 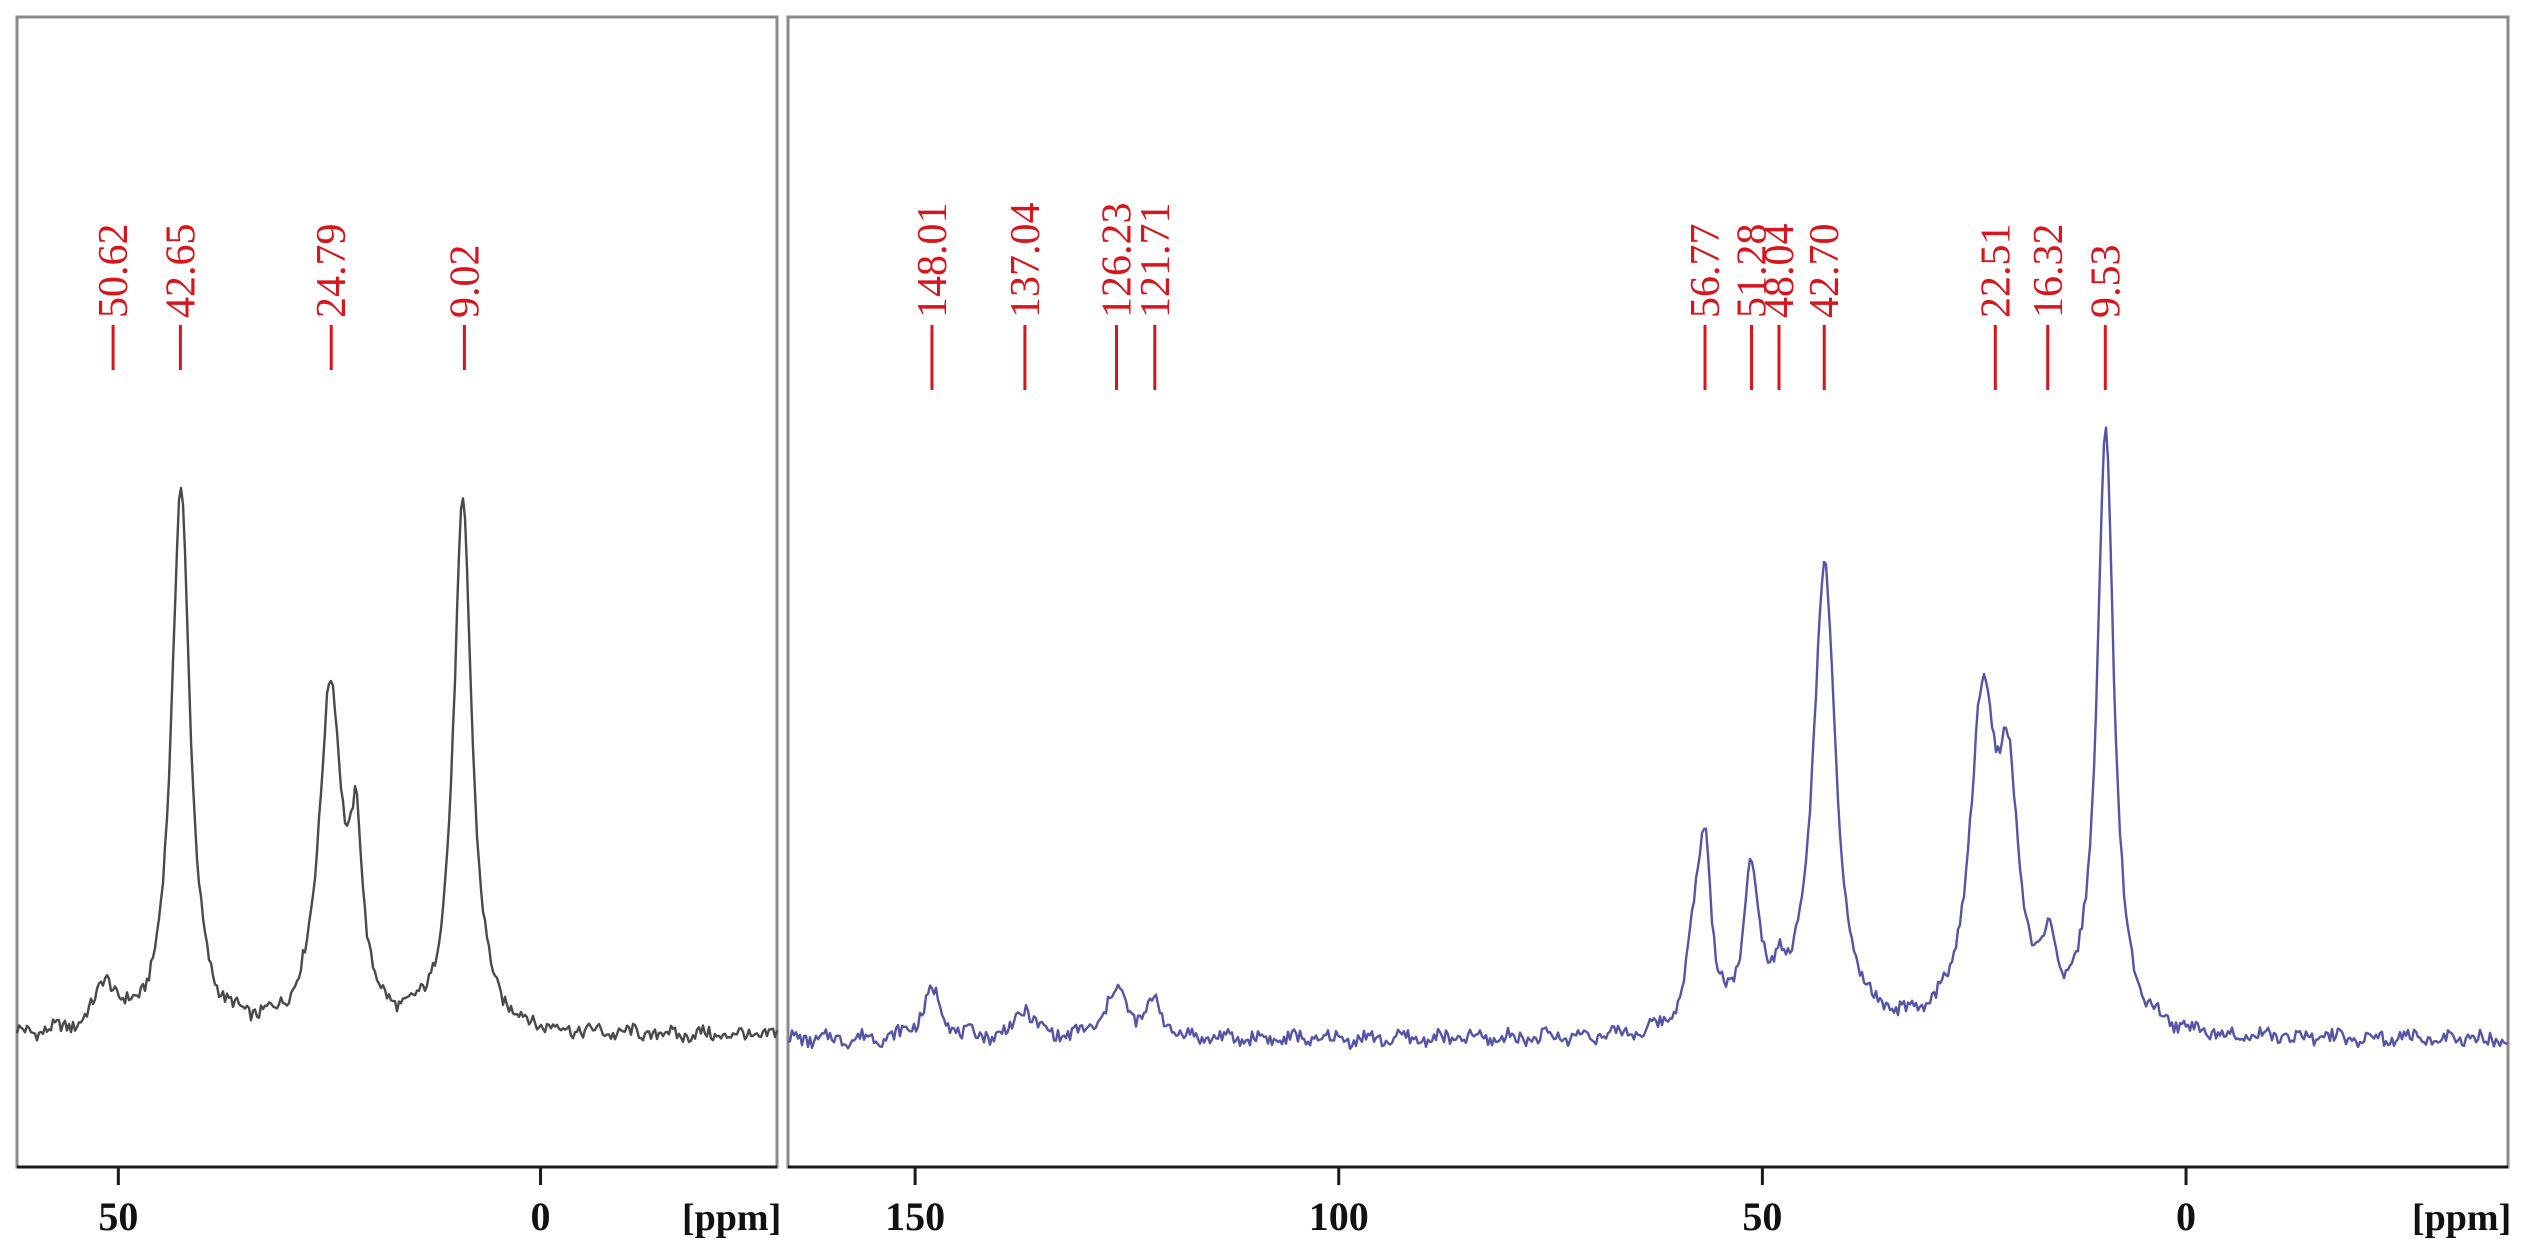 I want to click on right-x-tick-label-50: 50, so click(x=1762, y=1216).